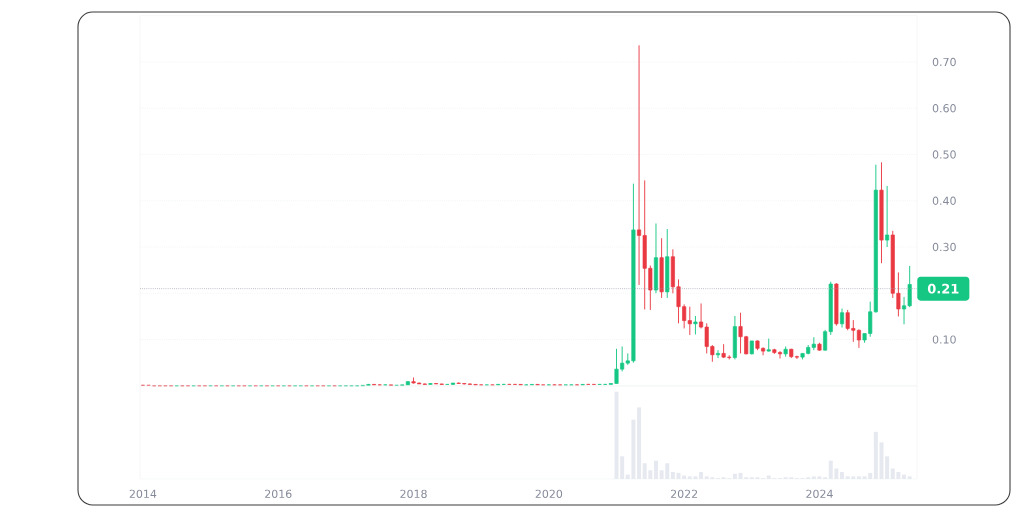  Describe the element at coordinates (143, 494) in the screenshot. I see `x-tick-label: 2014` at that location.